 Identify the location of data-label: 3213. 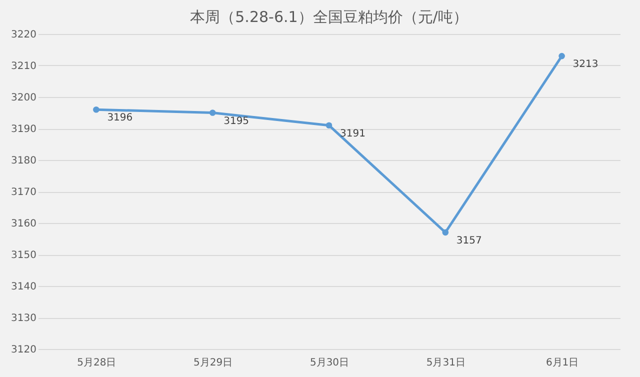
(585, 64).